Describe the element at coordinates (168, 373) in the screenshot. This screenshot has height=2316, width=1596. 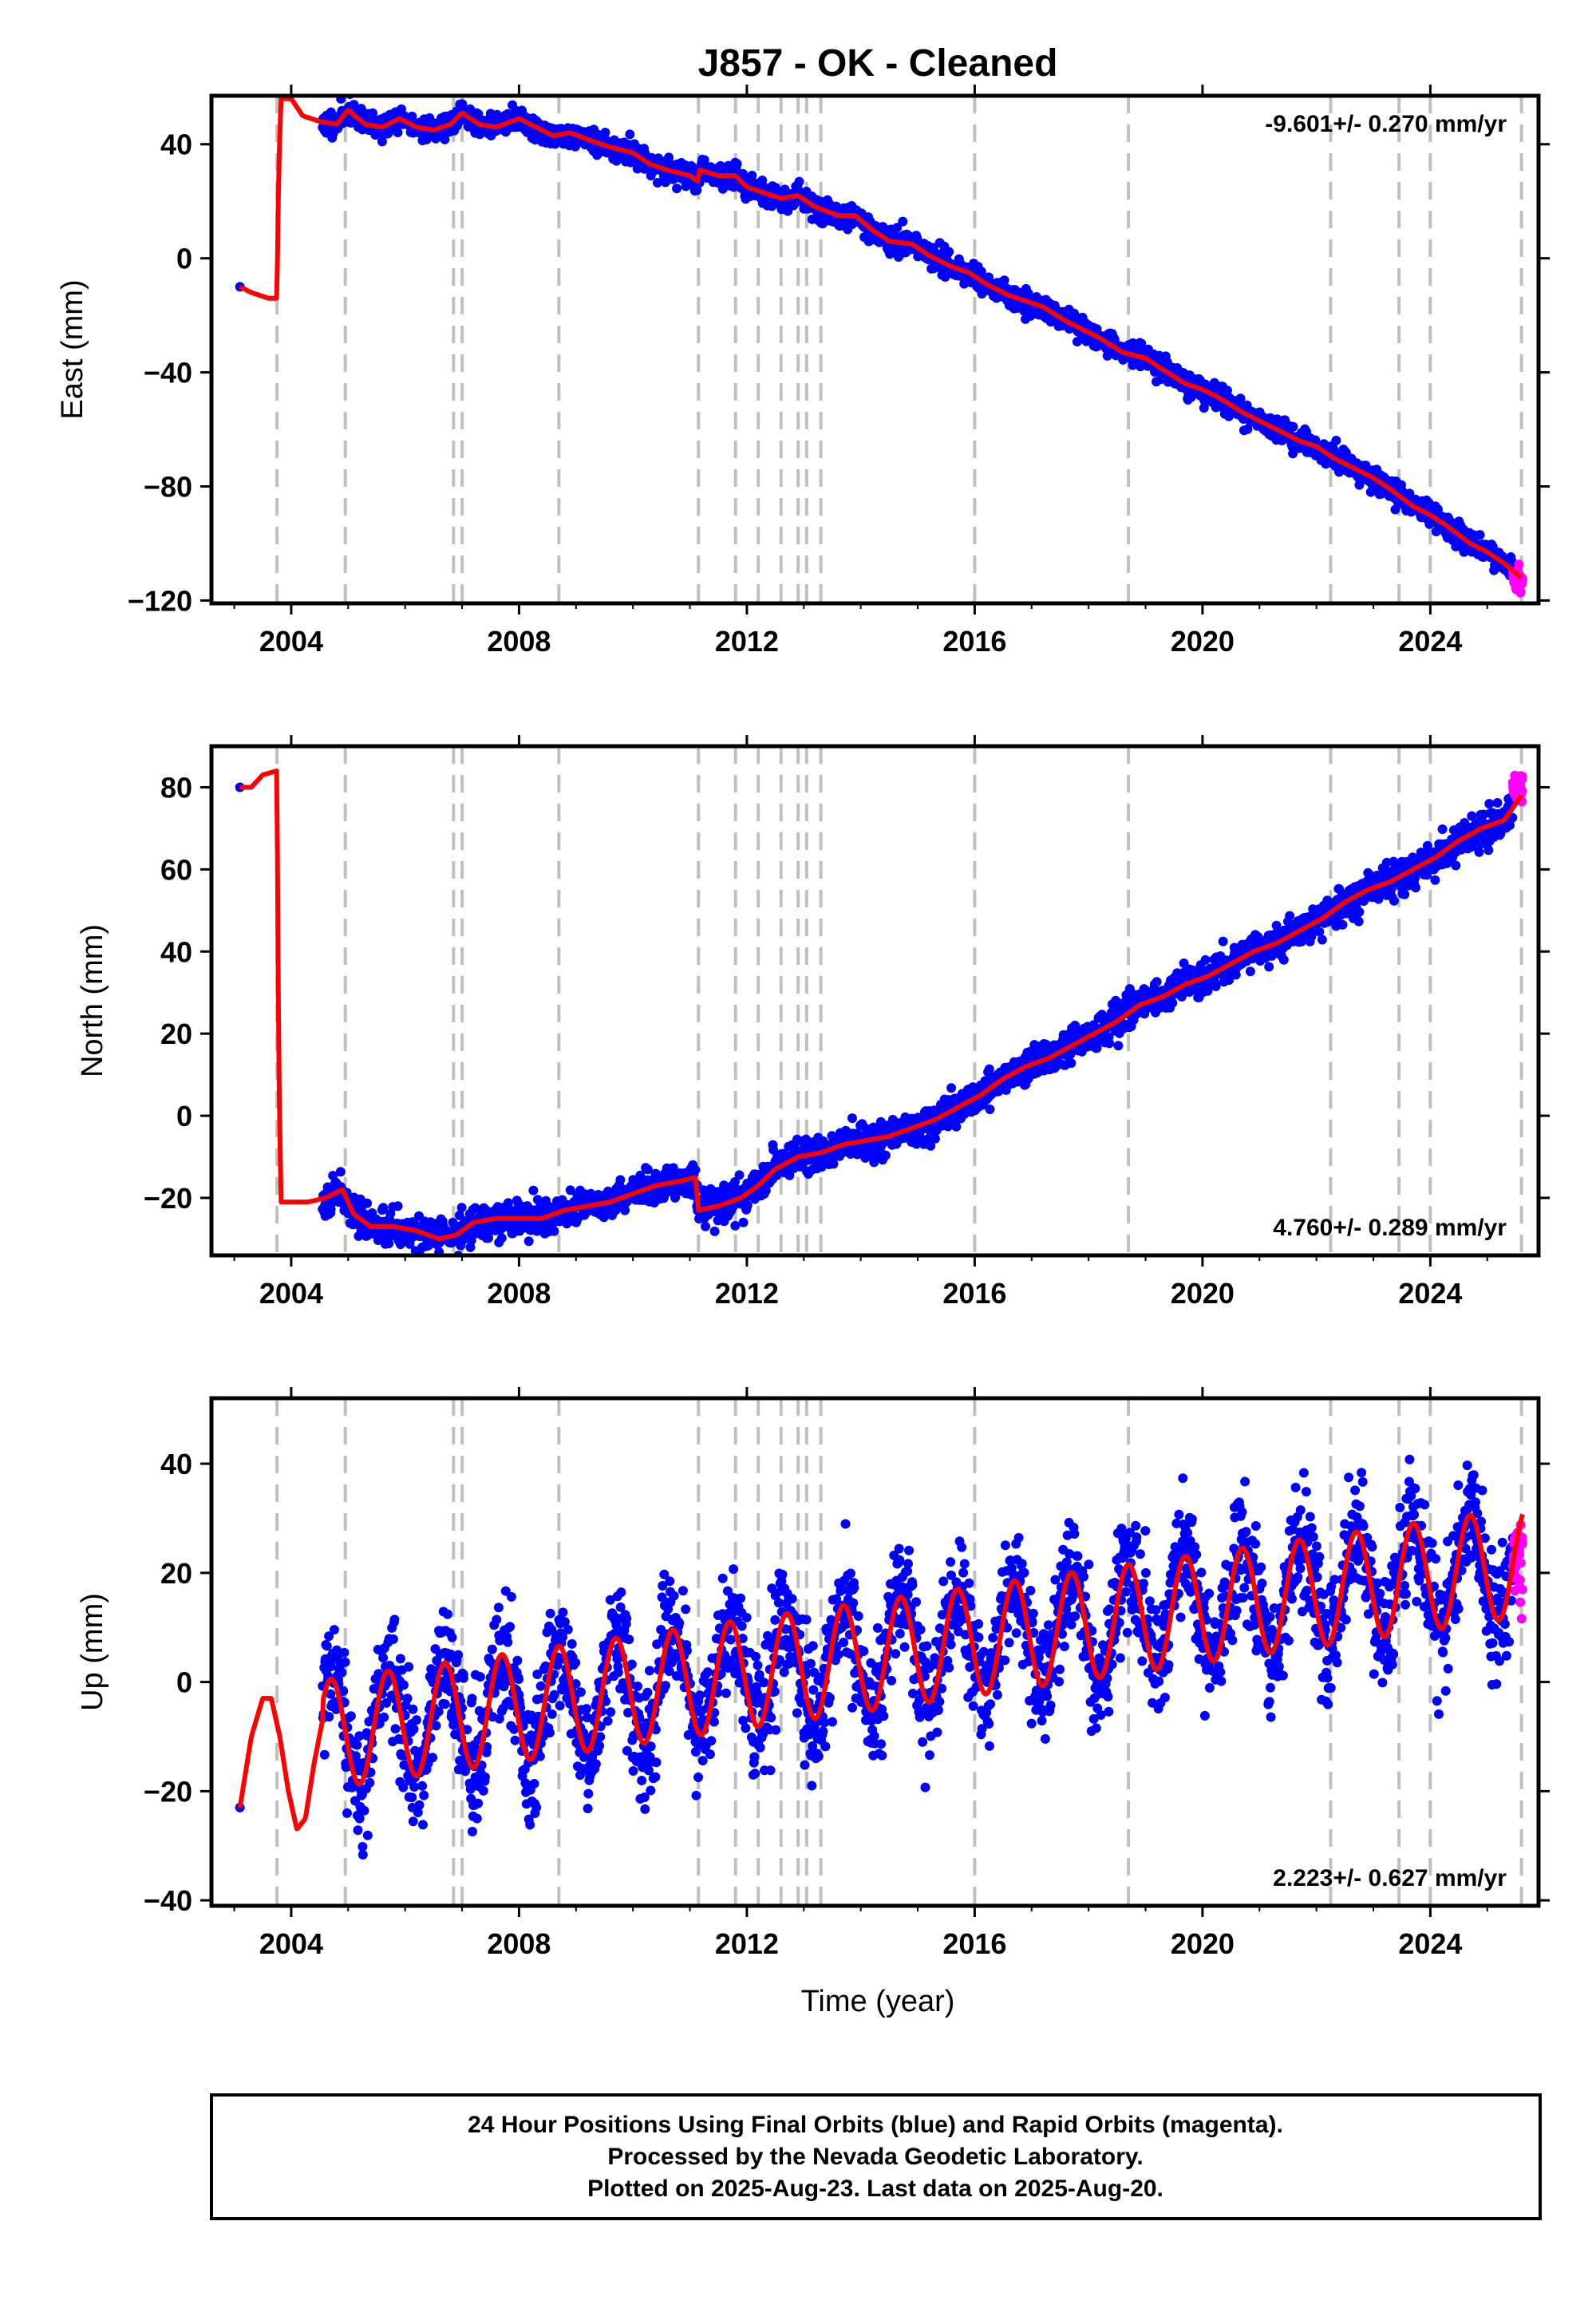
I see `y-tick-label: −40` at that location.